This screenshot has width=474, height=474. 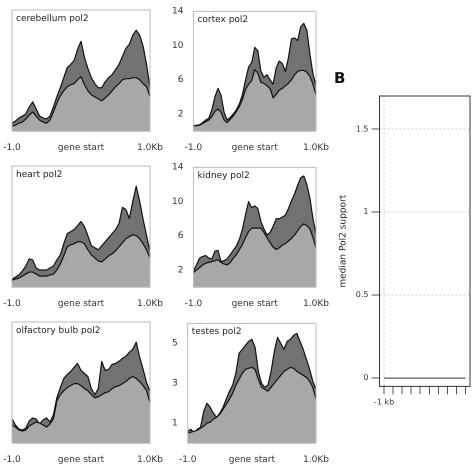 What do you see at coordinates (223, 176) in the screenshot?
I see `chart-title: kidney pol2` at bounding box center [223, 176].